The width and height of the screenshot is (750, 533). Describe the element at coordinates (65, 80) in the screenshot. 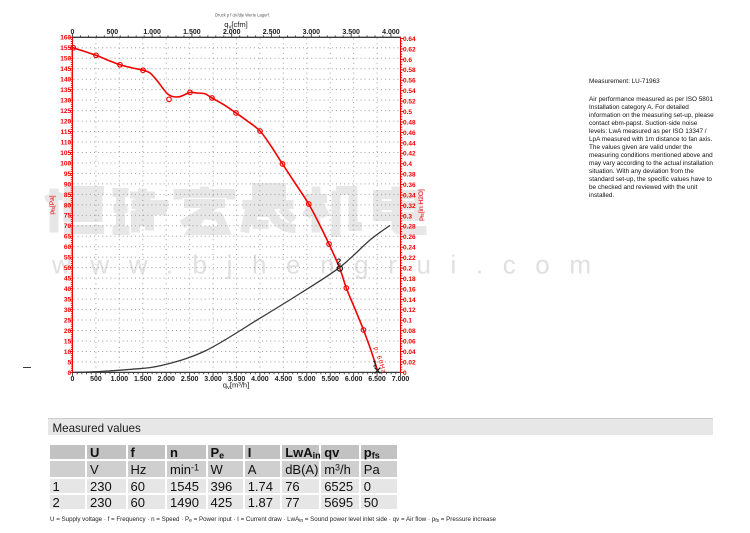

I see `svg-text: 140` at that location.